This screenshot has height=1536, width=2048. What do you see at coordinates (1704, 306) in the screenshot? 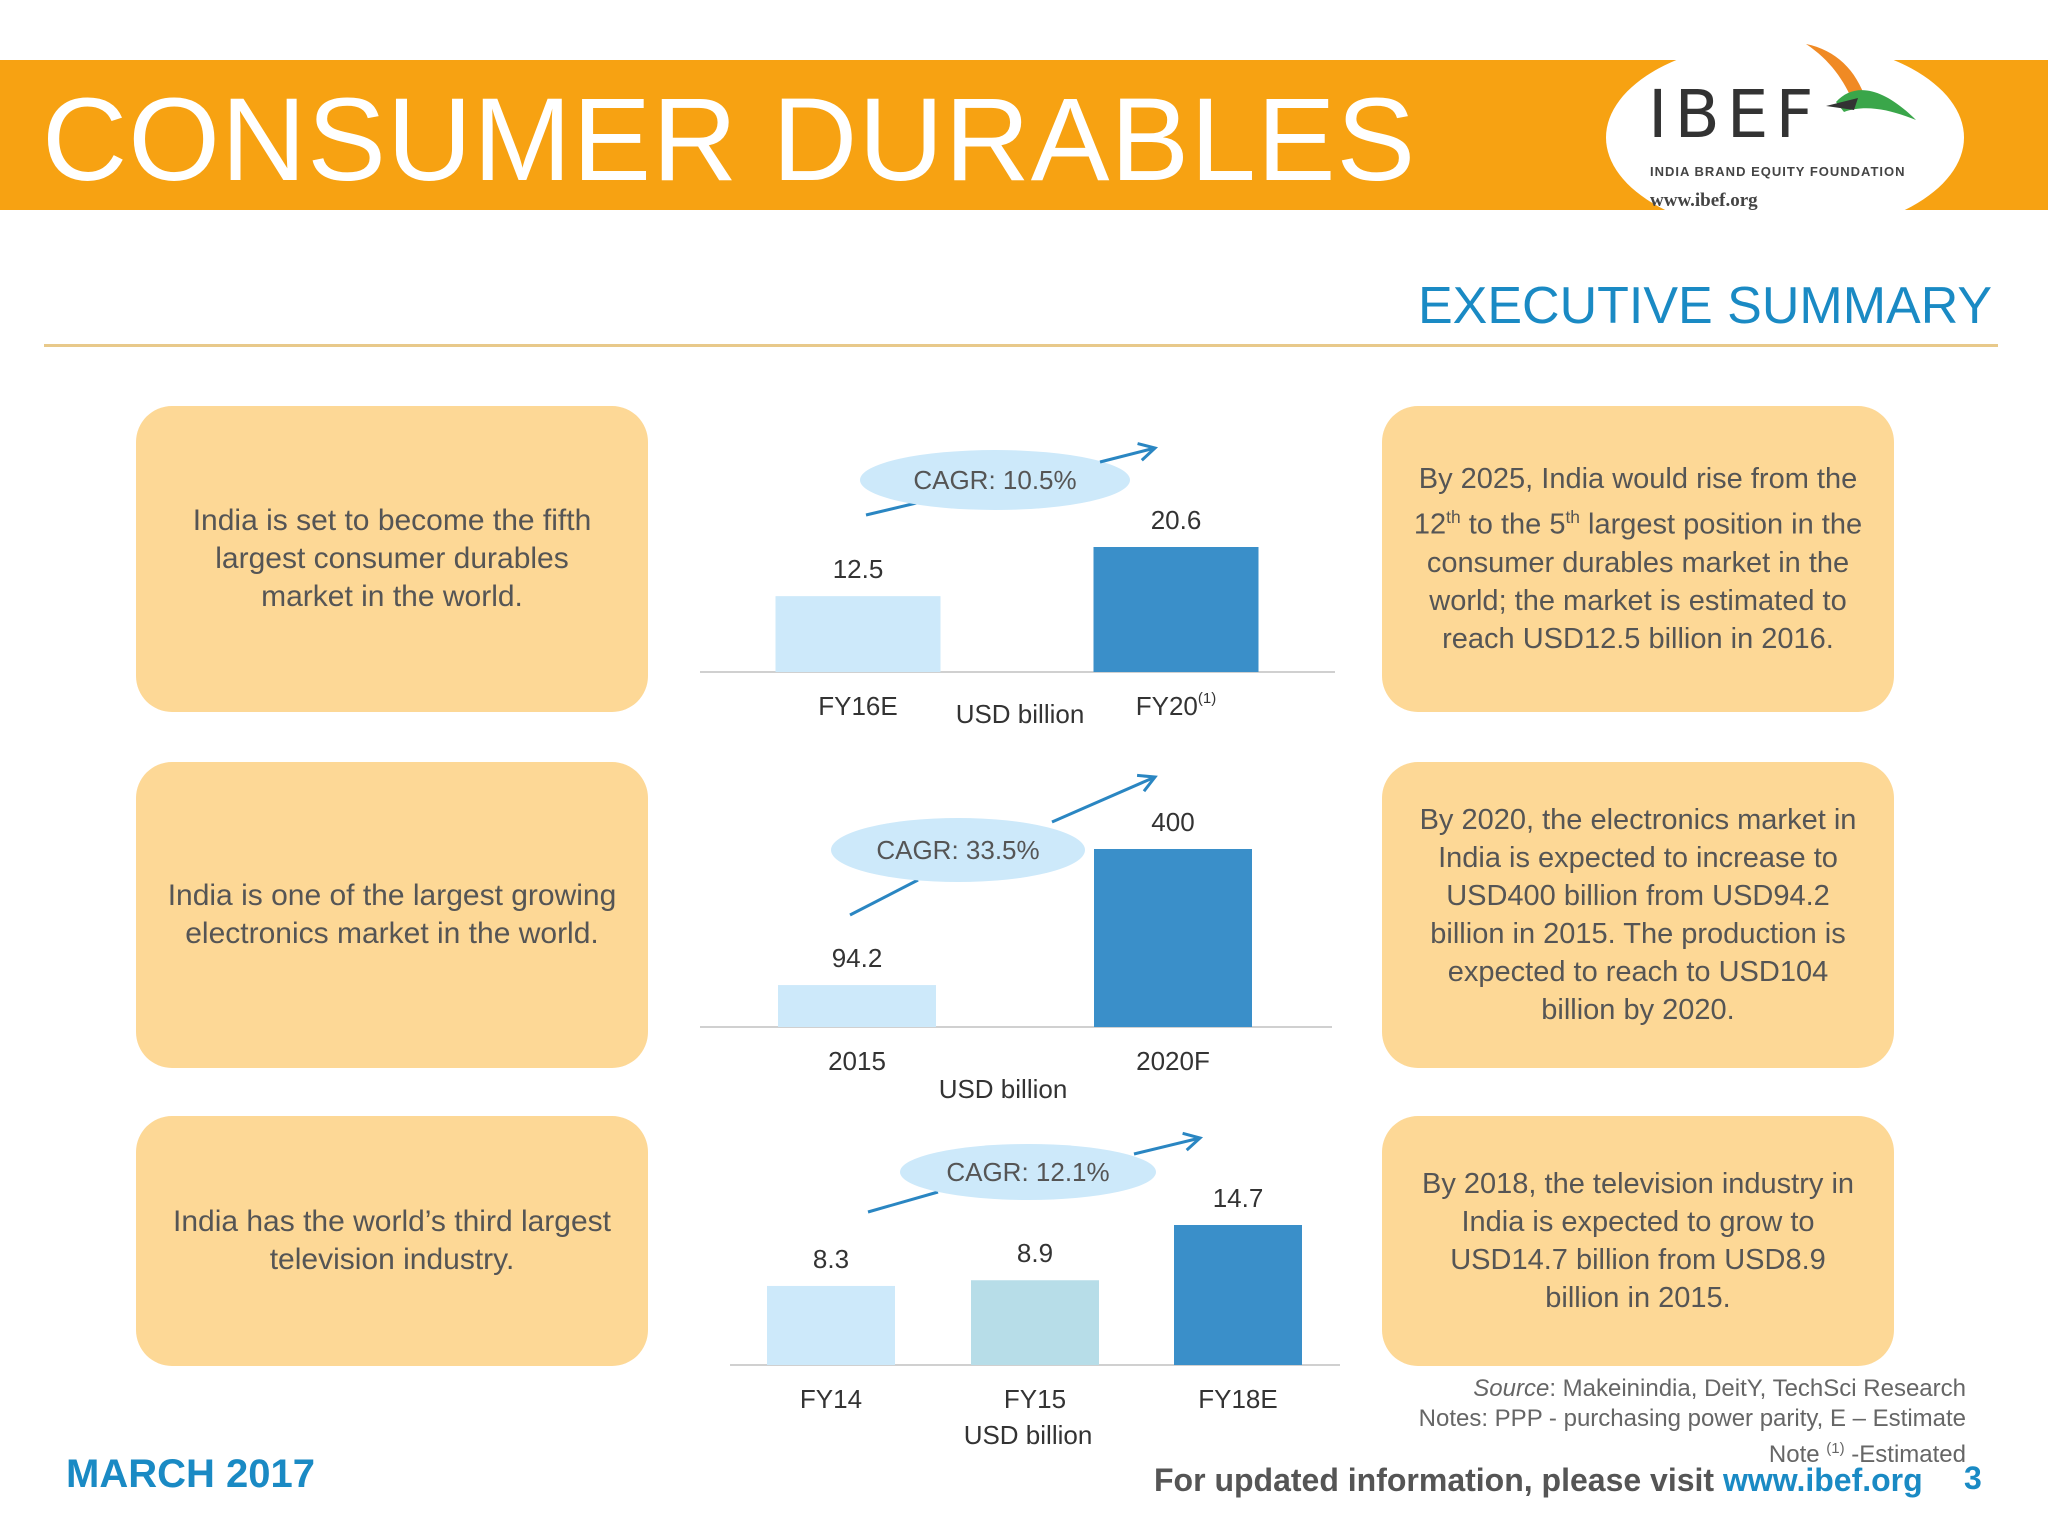
I see `section-title: EXECUTIVE SUMMARY` at bounding box center [1704, 306].